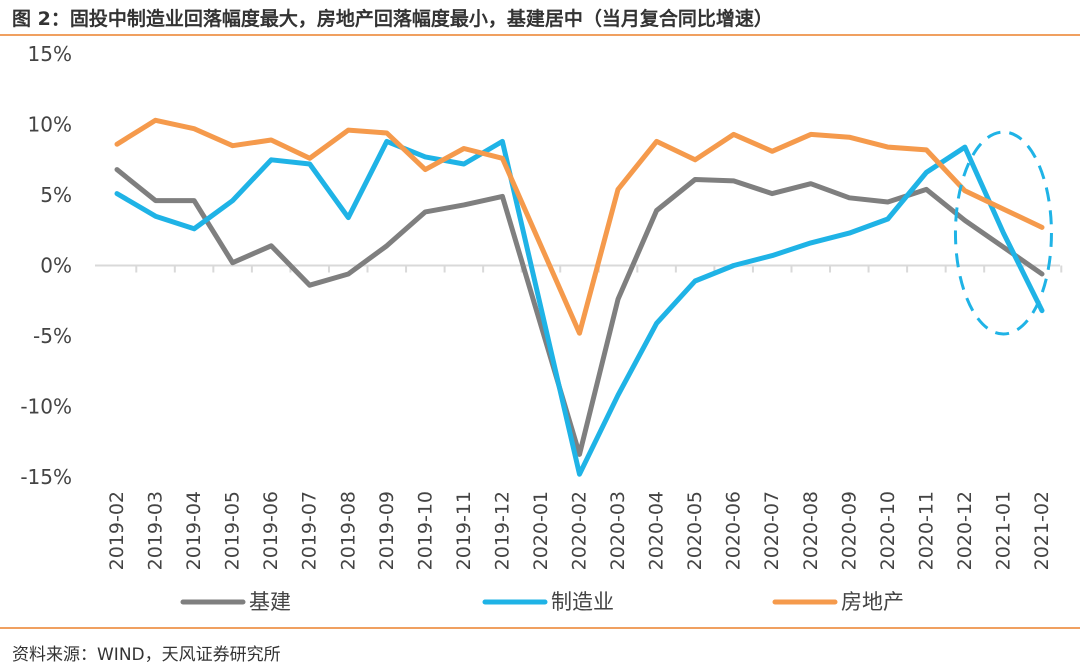 This screenshot has width=1080, height=666. I want to click on chart-legend: 基建 制造业 房地产, so click(542, 602).